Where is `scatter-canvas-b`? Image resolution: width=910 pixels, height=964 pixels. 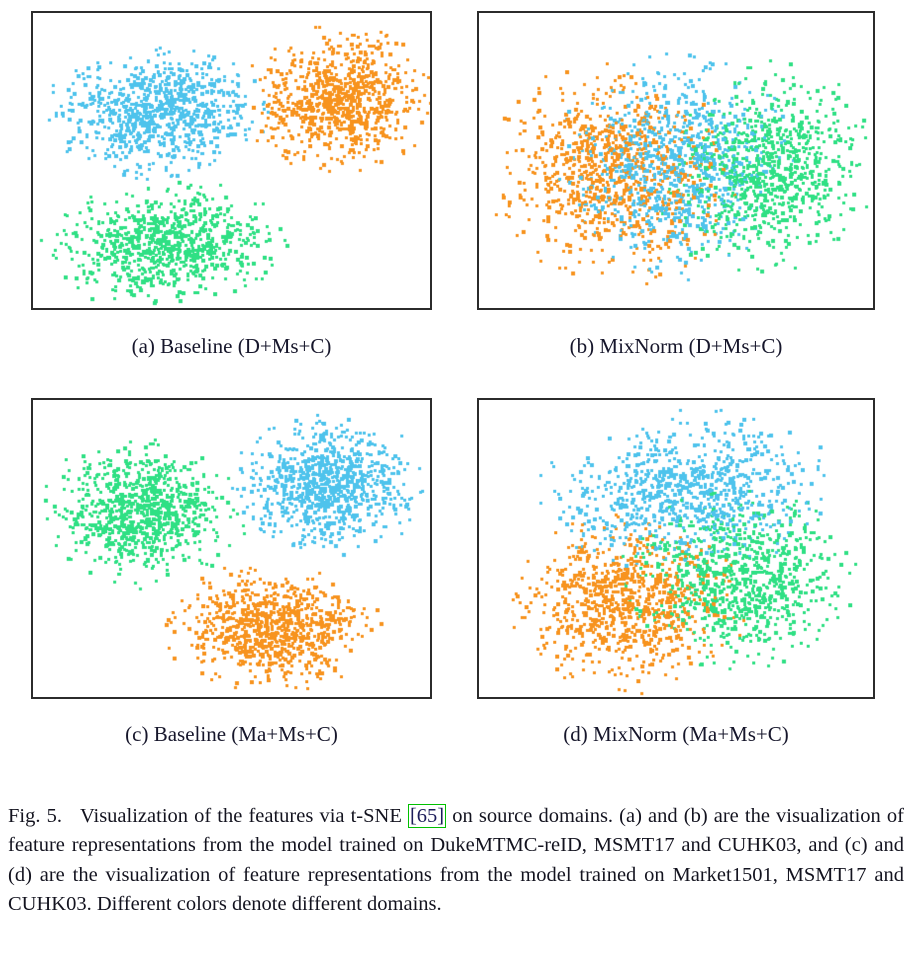
scatter-canvas-b is located at coordinates (676, 160).